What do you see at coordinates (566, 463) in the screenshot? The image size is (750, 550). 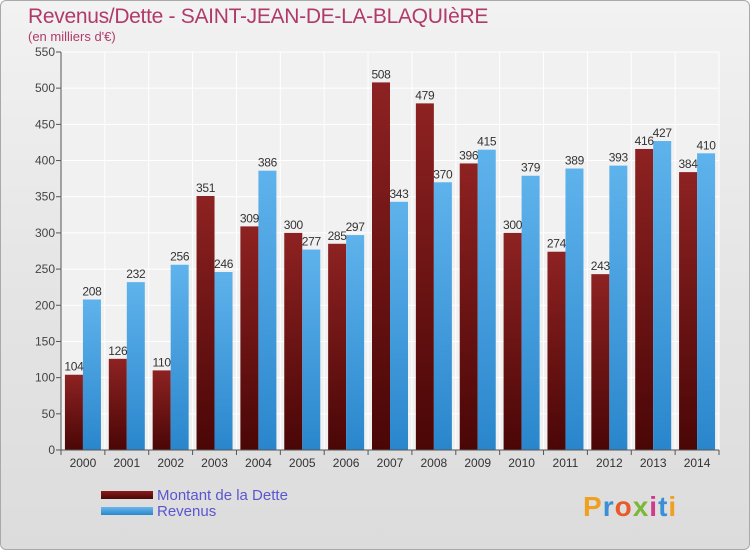 I see `x-tick-label-2011: 2011` at bounding box center [566, 463].